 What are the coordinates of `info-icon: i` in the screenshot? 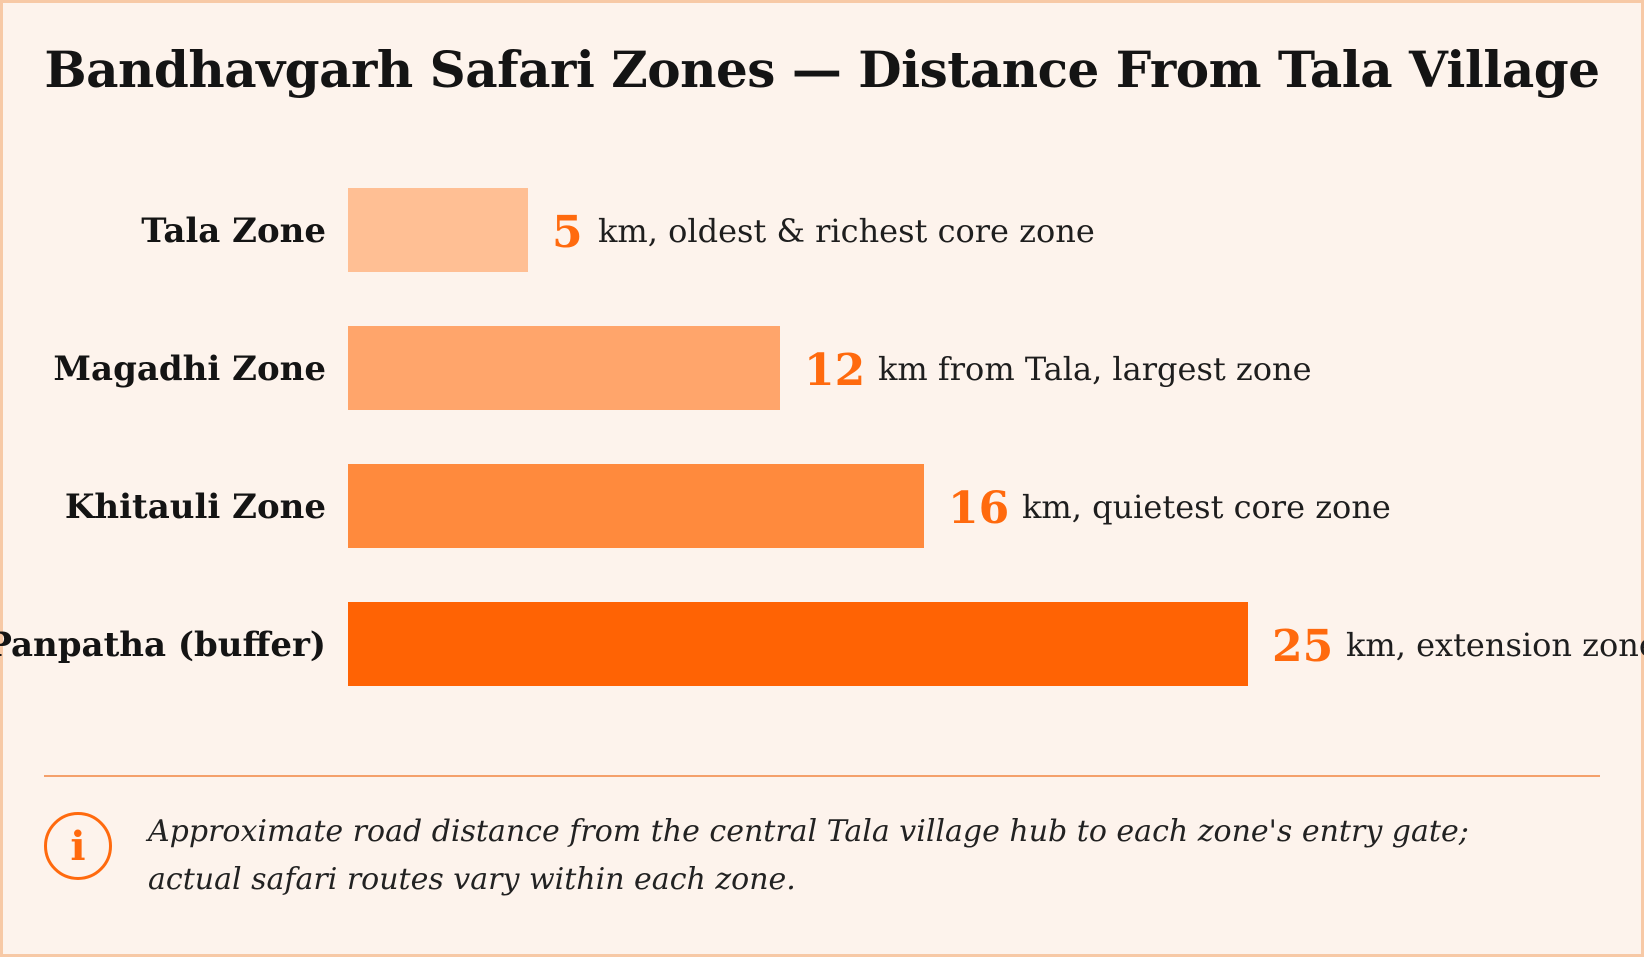 It's located at (78, 846).